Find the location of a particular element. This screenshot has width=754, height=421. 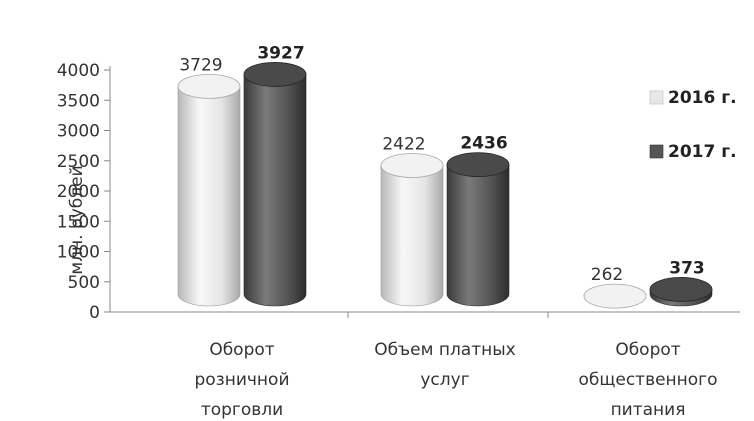

legend-label: 2017 г. is located at coordinates (702, 152).